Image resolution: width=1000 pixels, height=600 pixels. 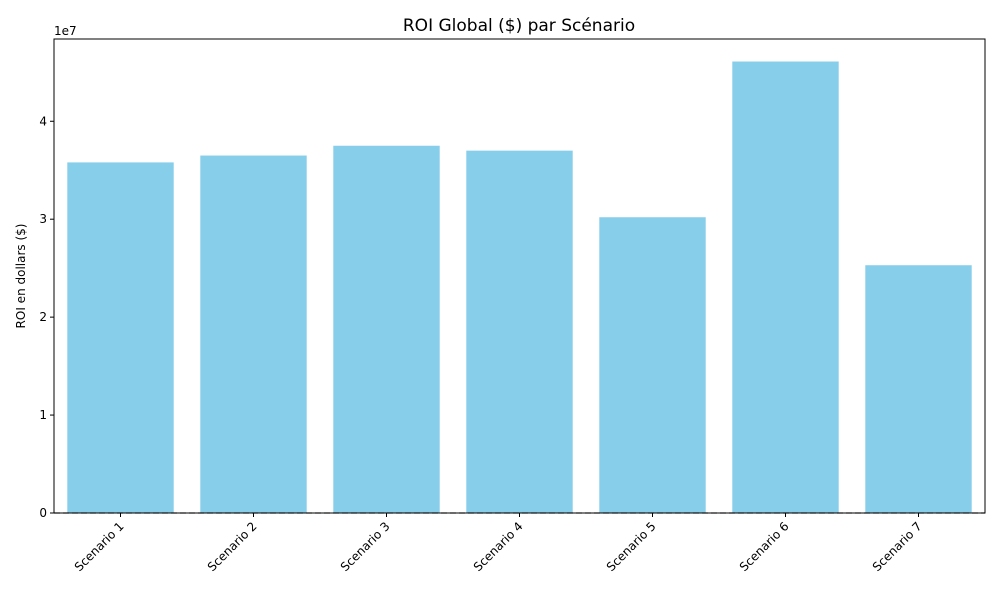 What do you see at coordinates (21, 276) in the screenshot?
I see `y-axis-label: ROI en dollars ($)` at bounding box center [21, 276].